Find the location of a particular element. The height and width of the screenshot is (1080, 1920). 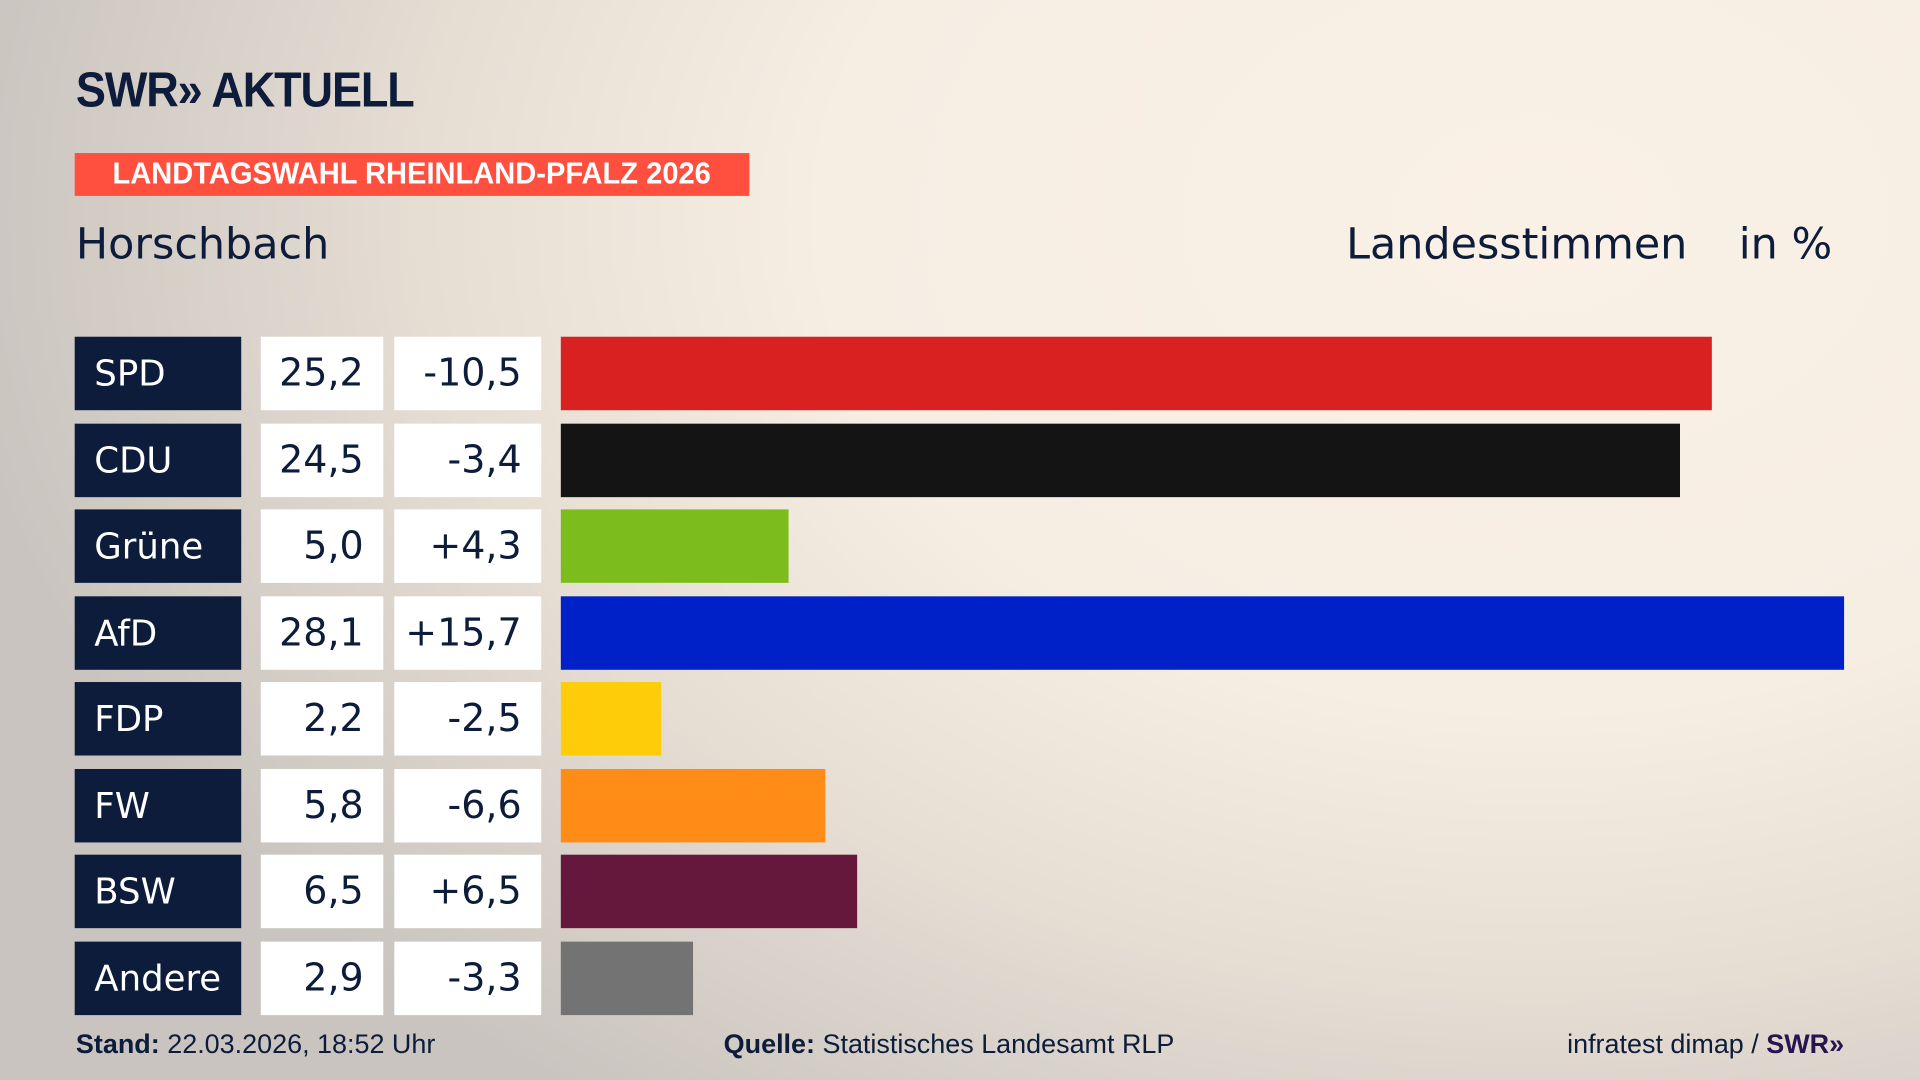

bar-andere is located at coordinates (627, 978).